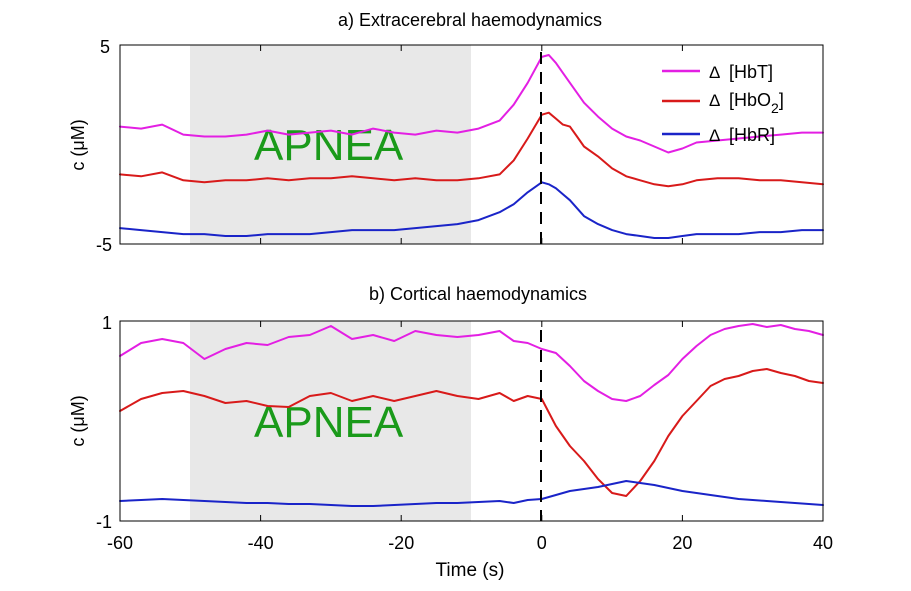 The width and height of the screenshot is (911, 591). Describe the element at coordinates (775, 108) in the screenshot. I see `legend-label-hbo2-sub: 2` at that location.